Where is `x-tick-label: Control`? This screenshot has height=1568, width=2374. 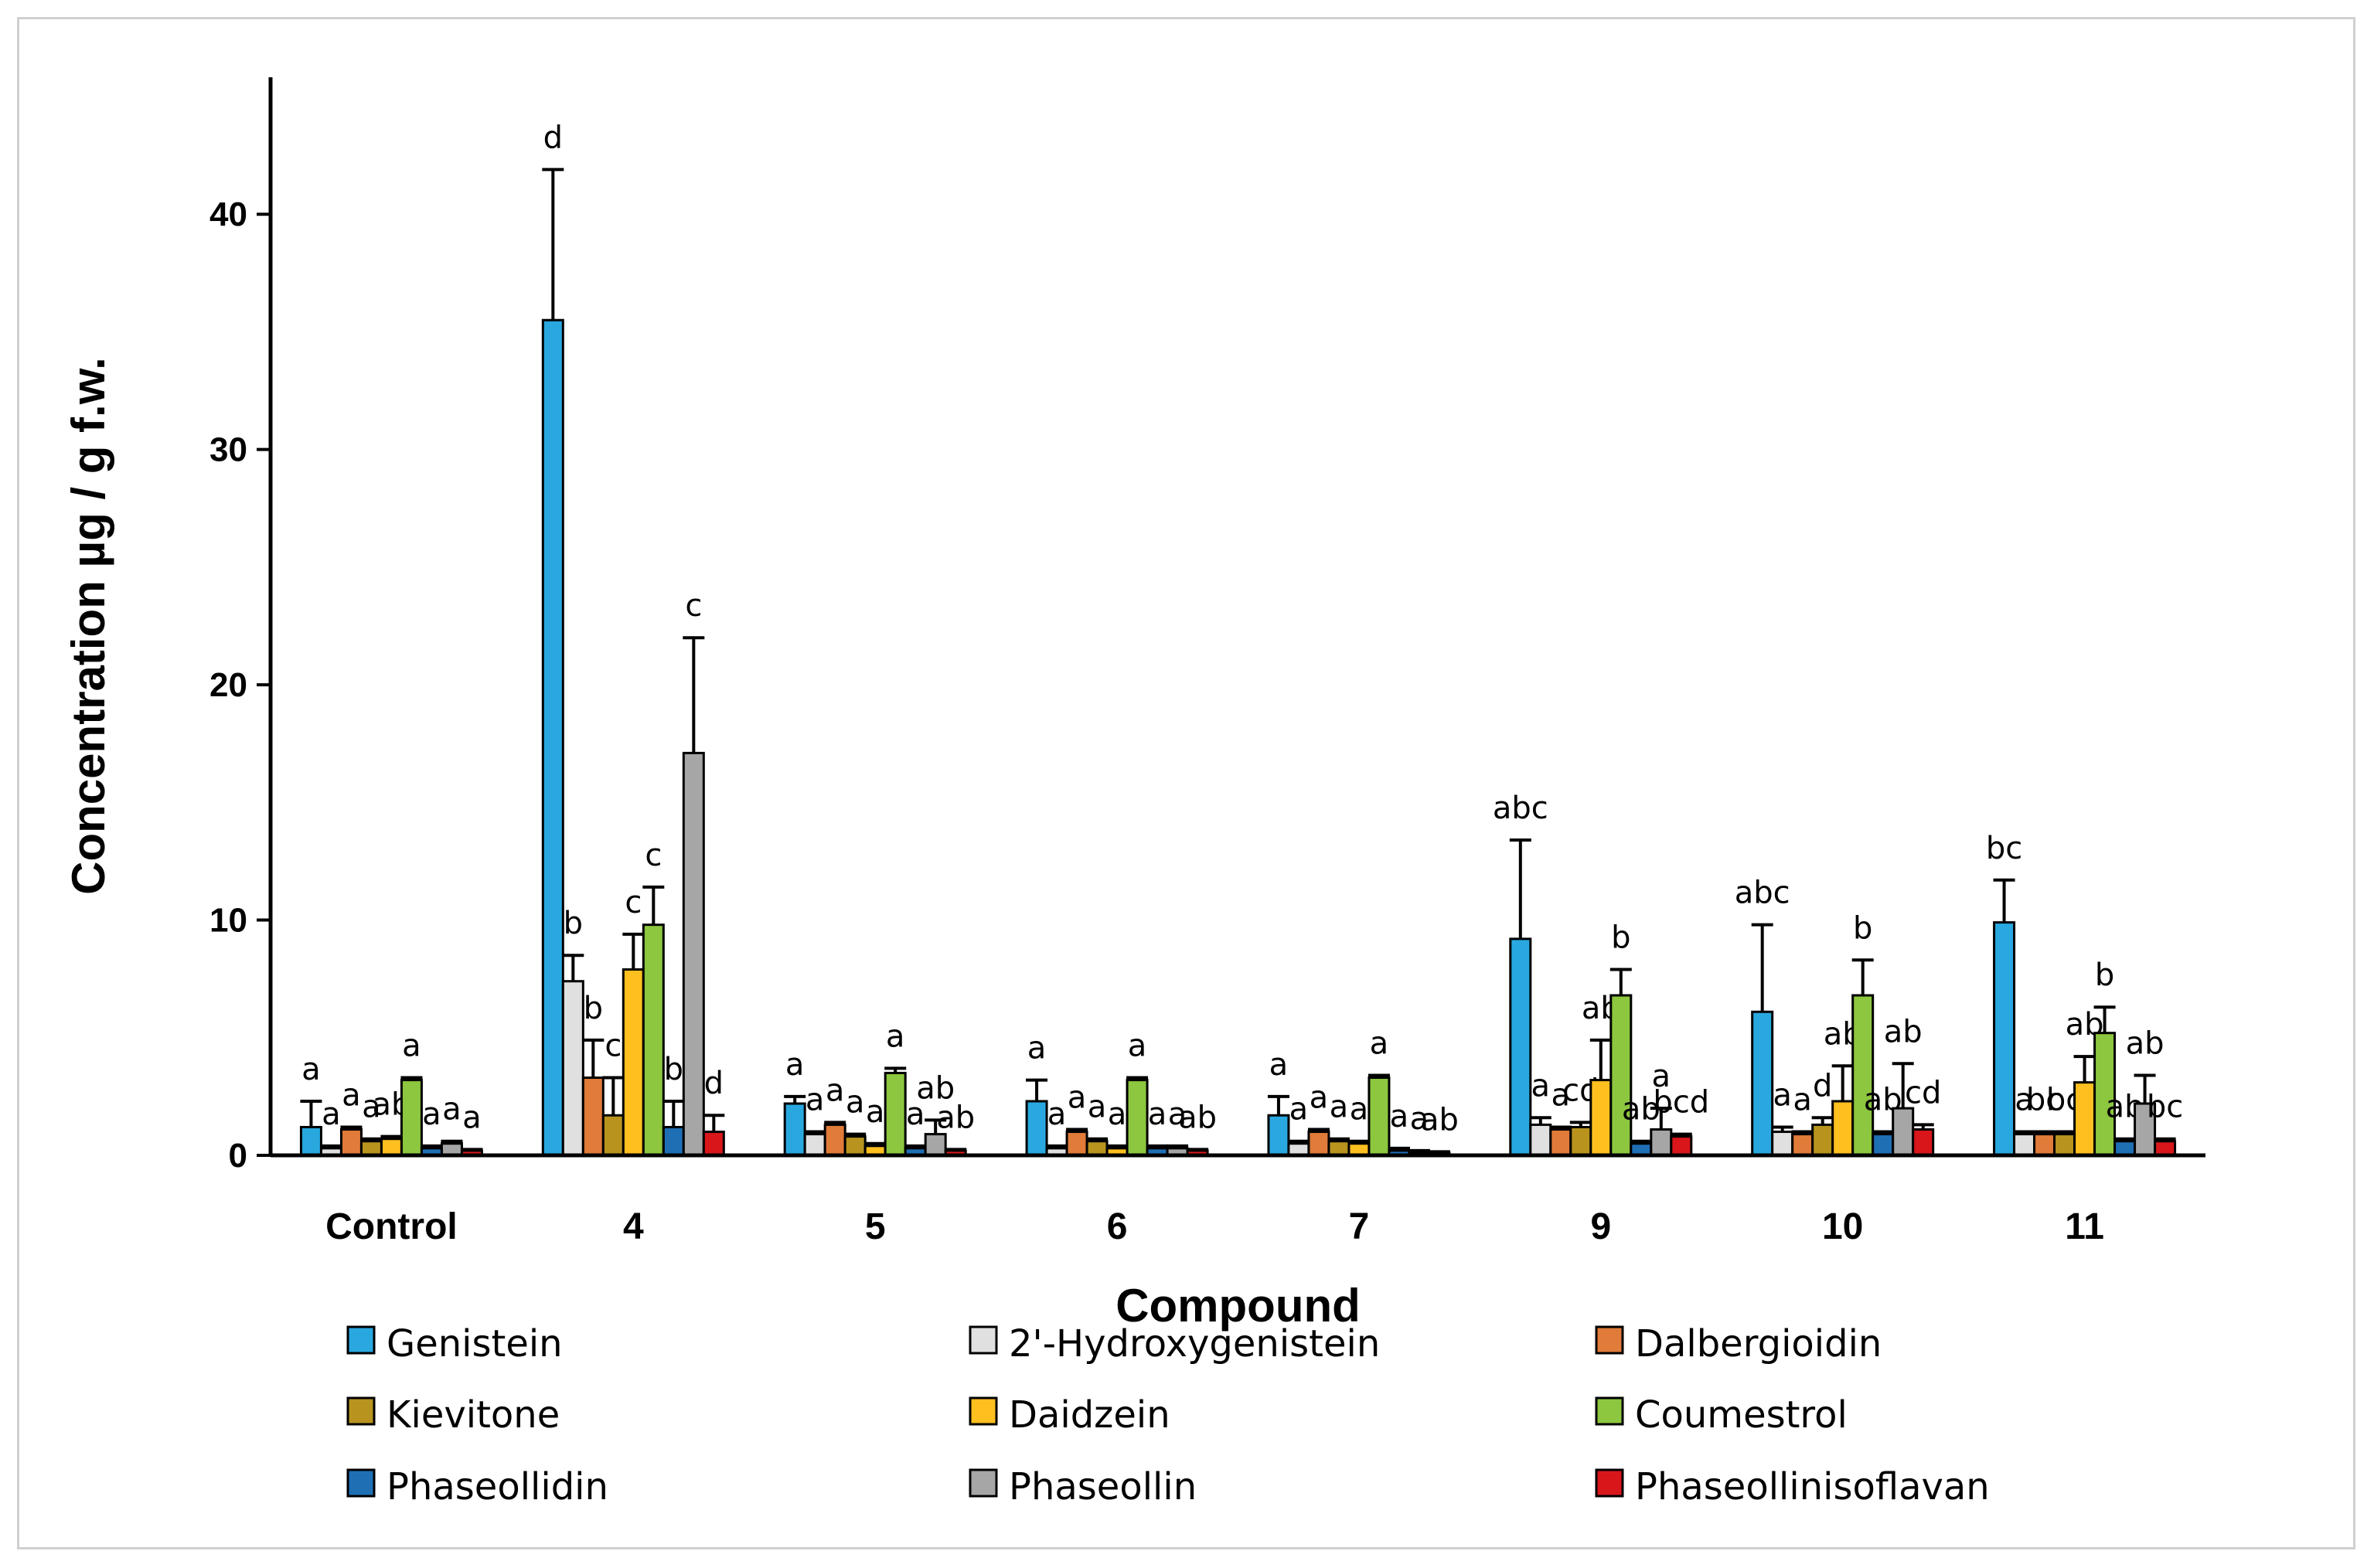 x-tick-label: Control is located at coordinates (391, 1226).